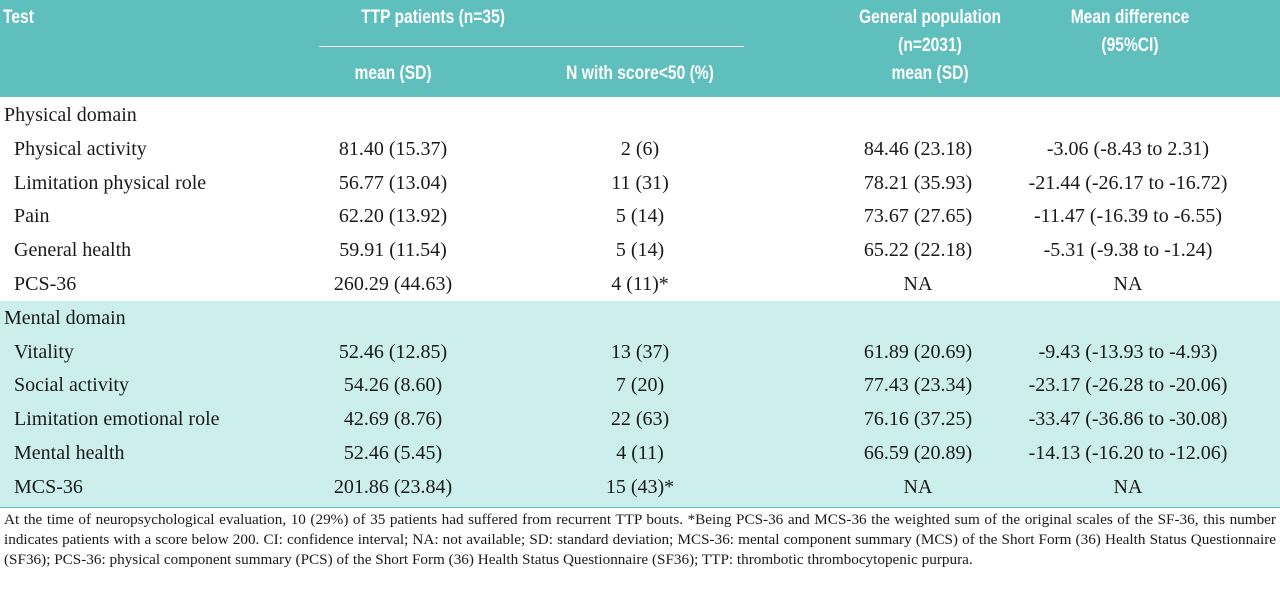 This screenshot has width=1280, height=597. Describe the element at coordinates (110, 183) in the screenshot. I see `row-test: Limitation physical role` at that location.